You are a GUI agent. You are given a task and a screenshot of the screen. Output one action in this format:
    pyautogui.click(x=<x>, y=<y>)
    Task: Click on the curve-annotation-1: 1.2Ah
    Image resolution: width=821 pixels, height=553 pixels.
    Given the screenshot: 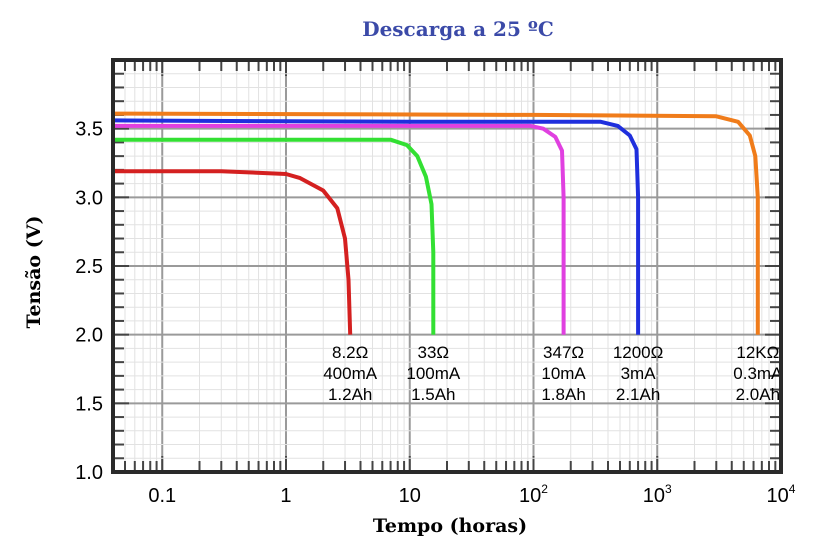 What is the action you would take?
    pyautogui.click(x=350, y=394)
    